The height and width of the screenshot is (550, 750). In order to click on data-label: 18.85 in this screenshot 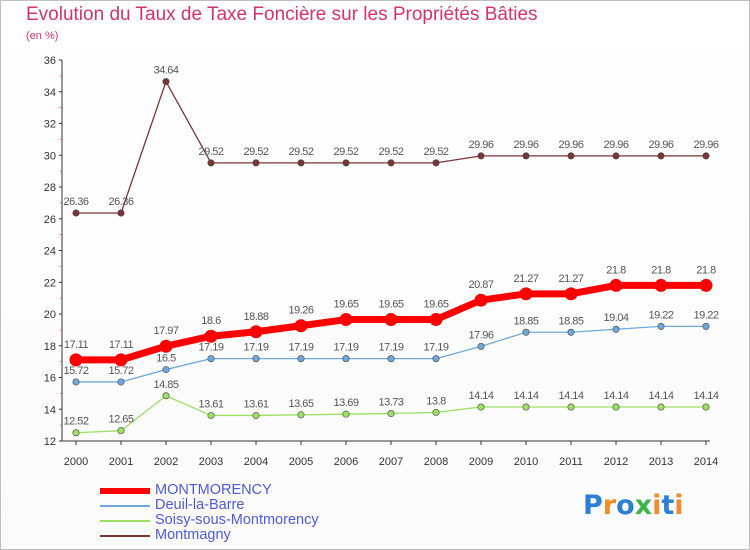, I will do `click(525, 321)`.